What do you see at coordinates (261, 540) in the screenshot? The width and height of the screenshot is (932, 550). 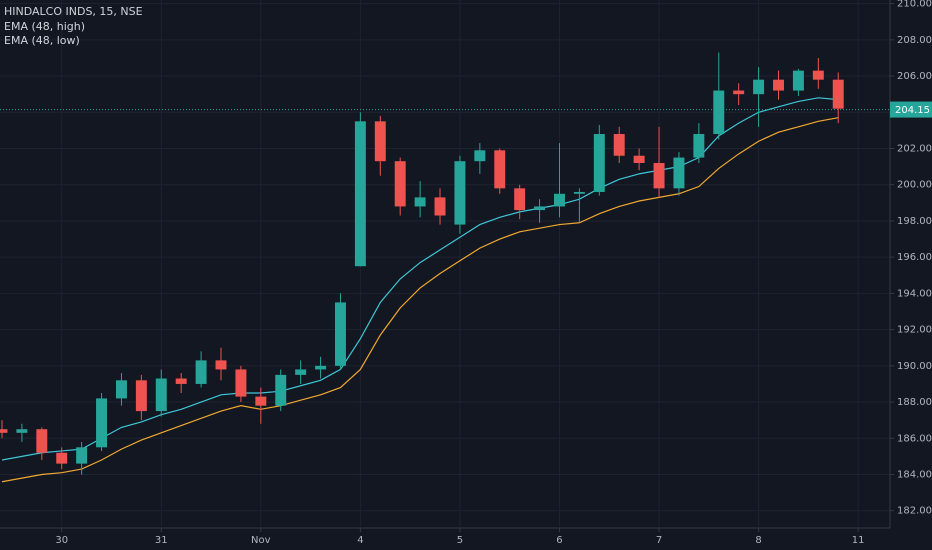 I see `x-tick-label: Nov` at bounding box center [261, 540].